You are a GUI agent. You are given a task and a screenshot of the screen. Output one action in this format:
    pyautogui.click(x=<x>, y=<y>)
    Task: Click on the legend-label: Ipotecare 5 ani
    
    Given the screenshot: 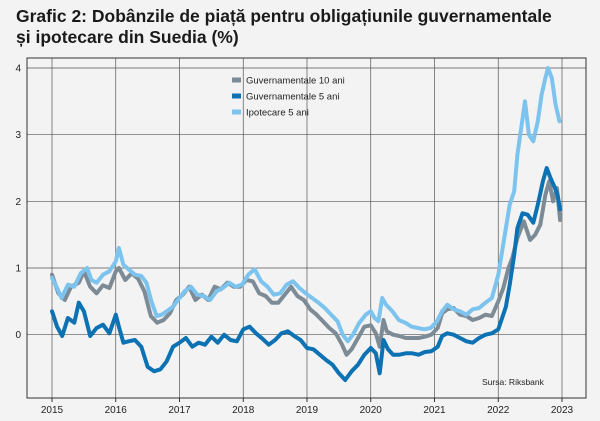 What is the action you would take?
    pyautogui.click(x=277, y=113)
    